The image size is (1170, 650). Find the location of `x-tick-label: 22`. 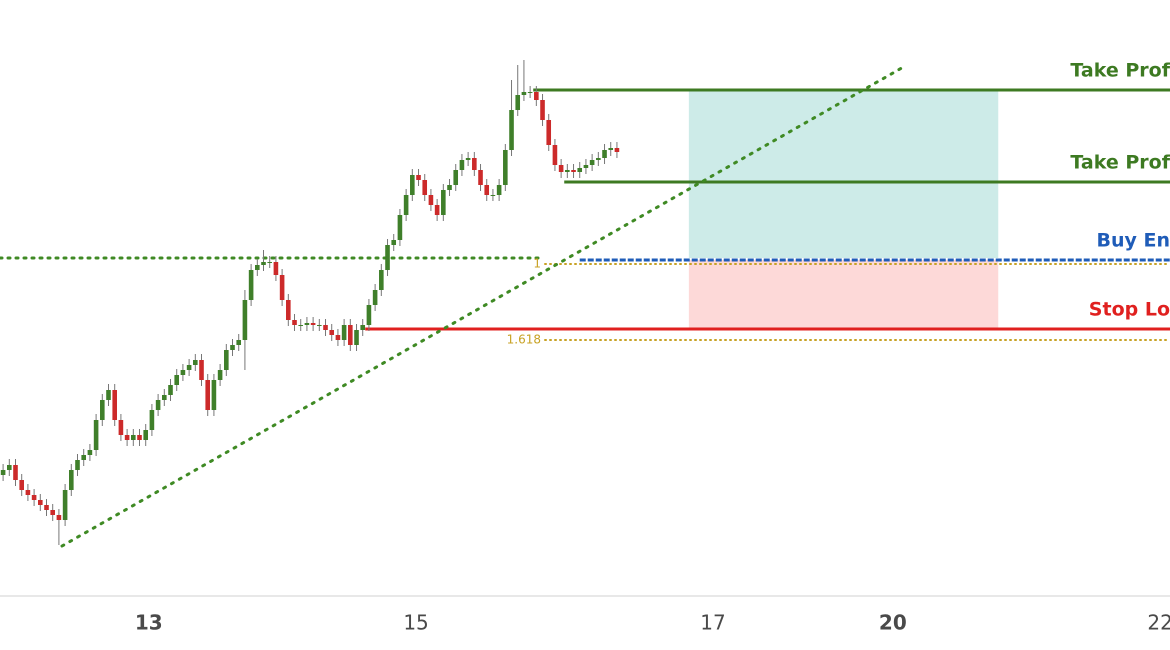

x-tick-label: 22 is located at coordinates (1158, 623).